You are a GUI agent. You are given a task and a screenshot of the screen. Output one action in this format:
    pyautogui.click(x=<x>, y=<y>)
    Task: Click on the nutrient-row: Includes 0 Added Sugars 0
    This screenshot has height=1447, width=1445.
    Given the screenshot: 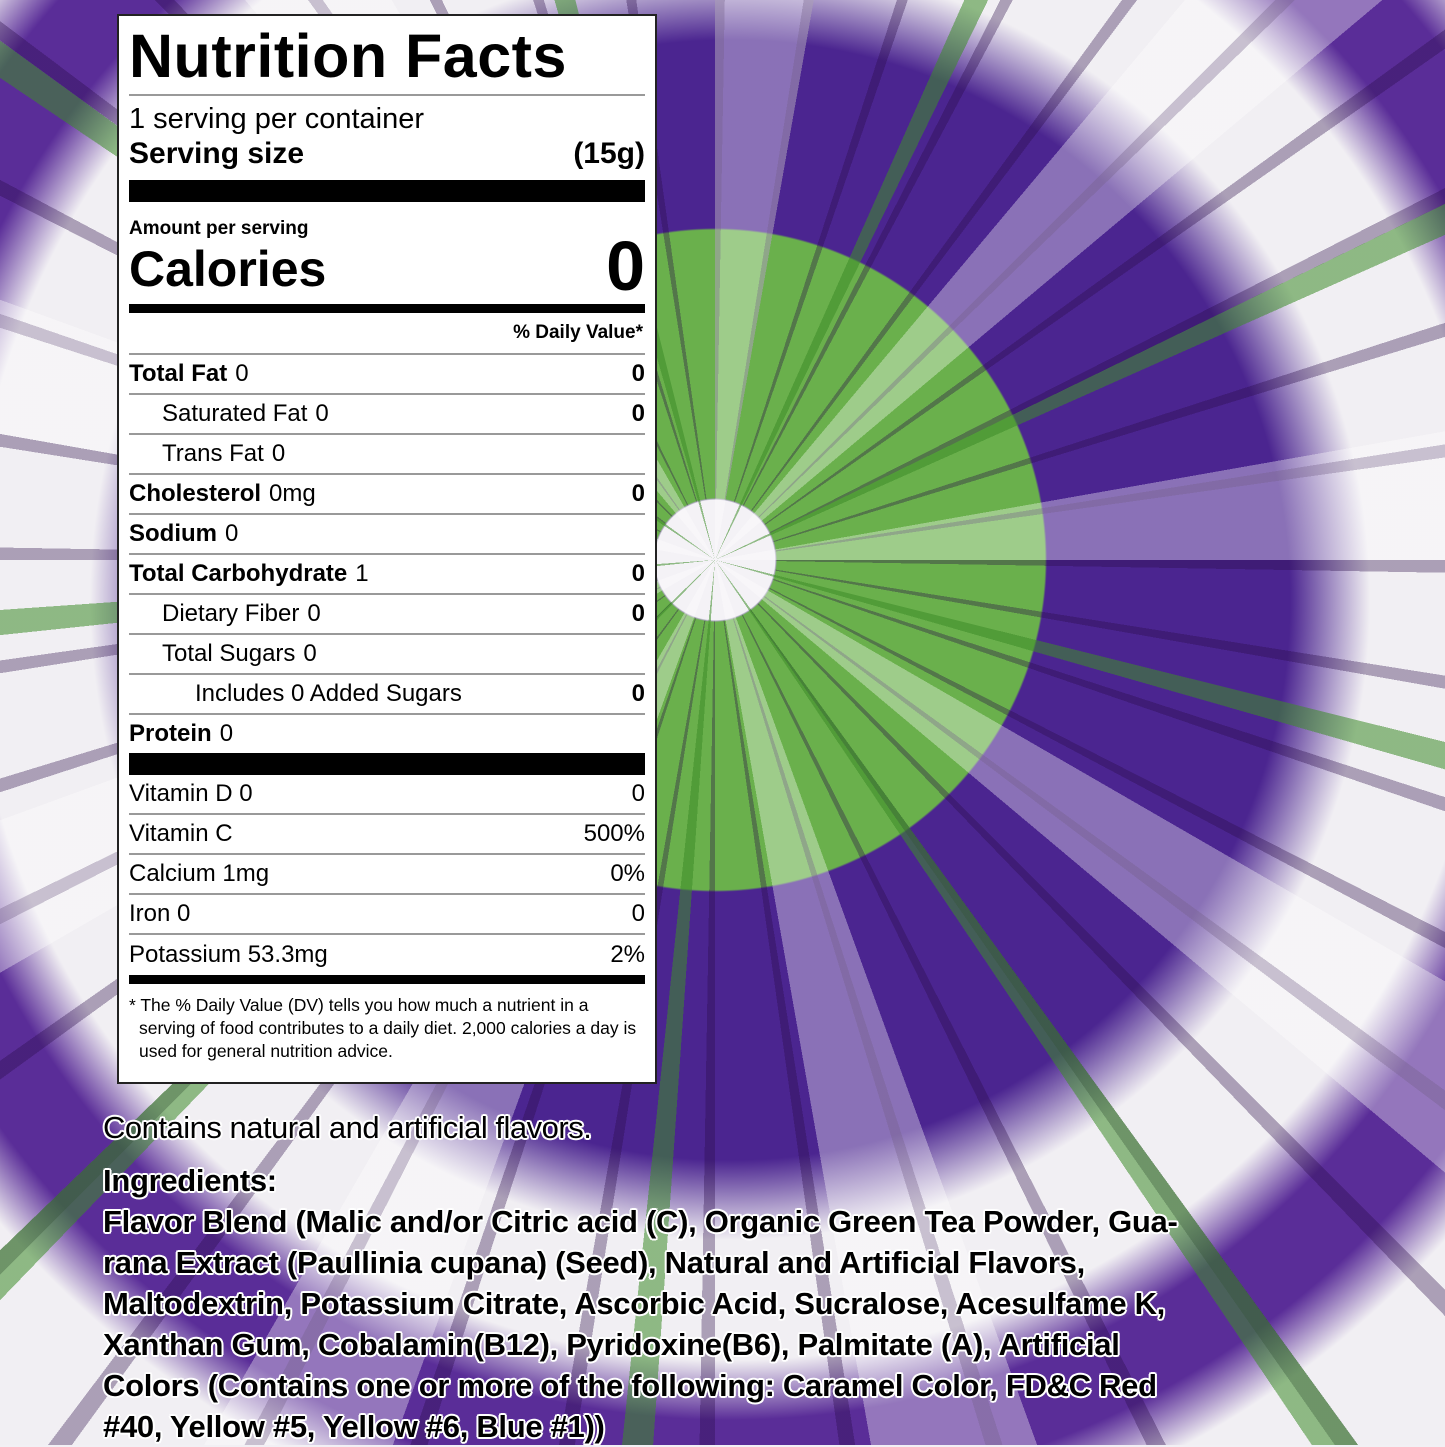 What is the action you would take?
    pyautogui.click(x=387, y=695)
    